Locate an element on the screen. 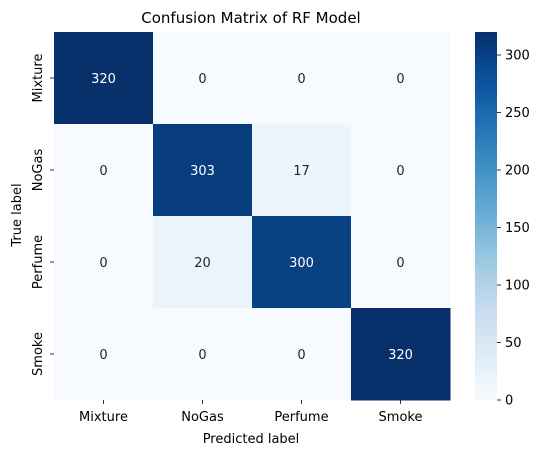  colorbar-tick-label: 250 is located at coordinates (517, 113).